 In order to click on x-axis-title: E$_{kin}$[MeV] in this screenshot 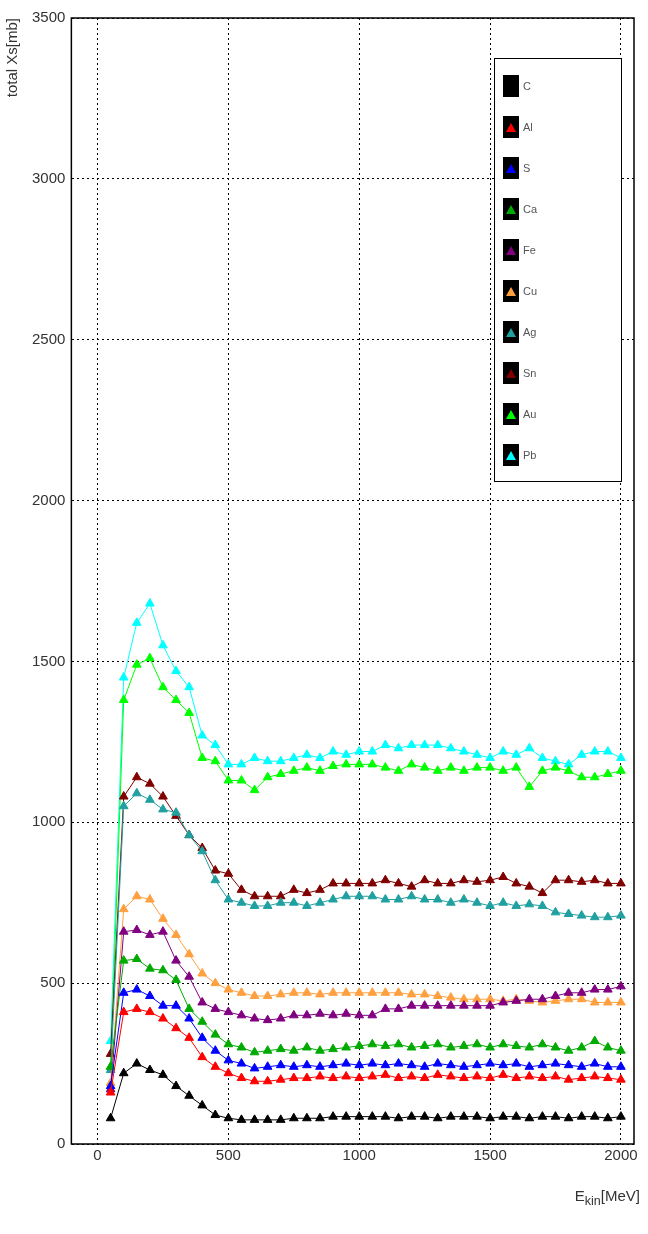, I will do `click(607, 1197)`.